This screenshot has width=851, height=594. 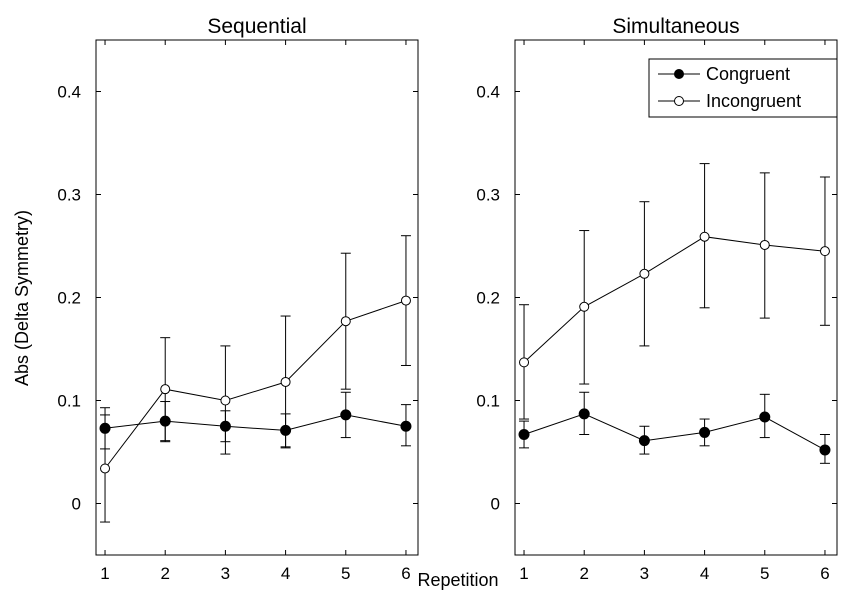 What do you see at coordinates (753, 101) in the screenshot?
I see `legend-incongruent-label: Incongruent` at bounding box center [753, 101].